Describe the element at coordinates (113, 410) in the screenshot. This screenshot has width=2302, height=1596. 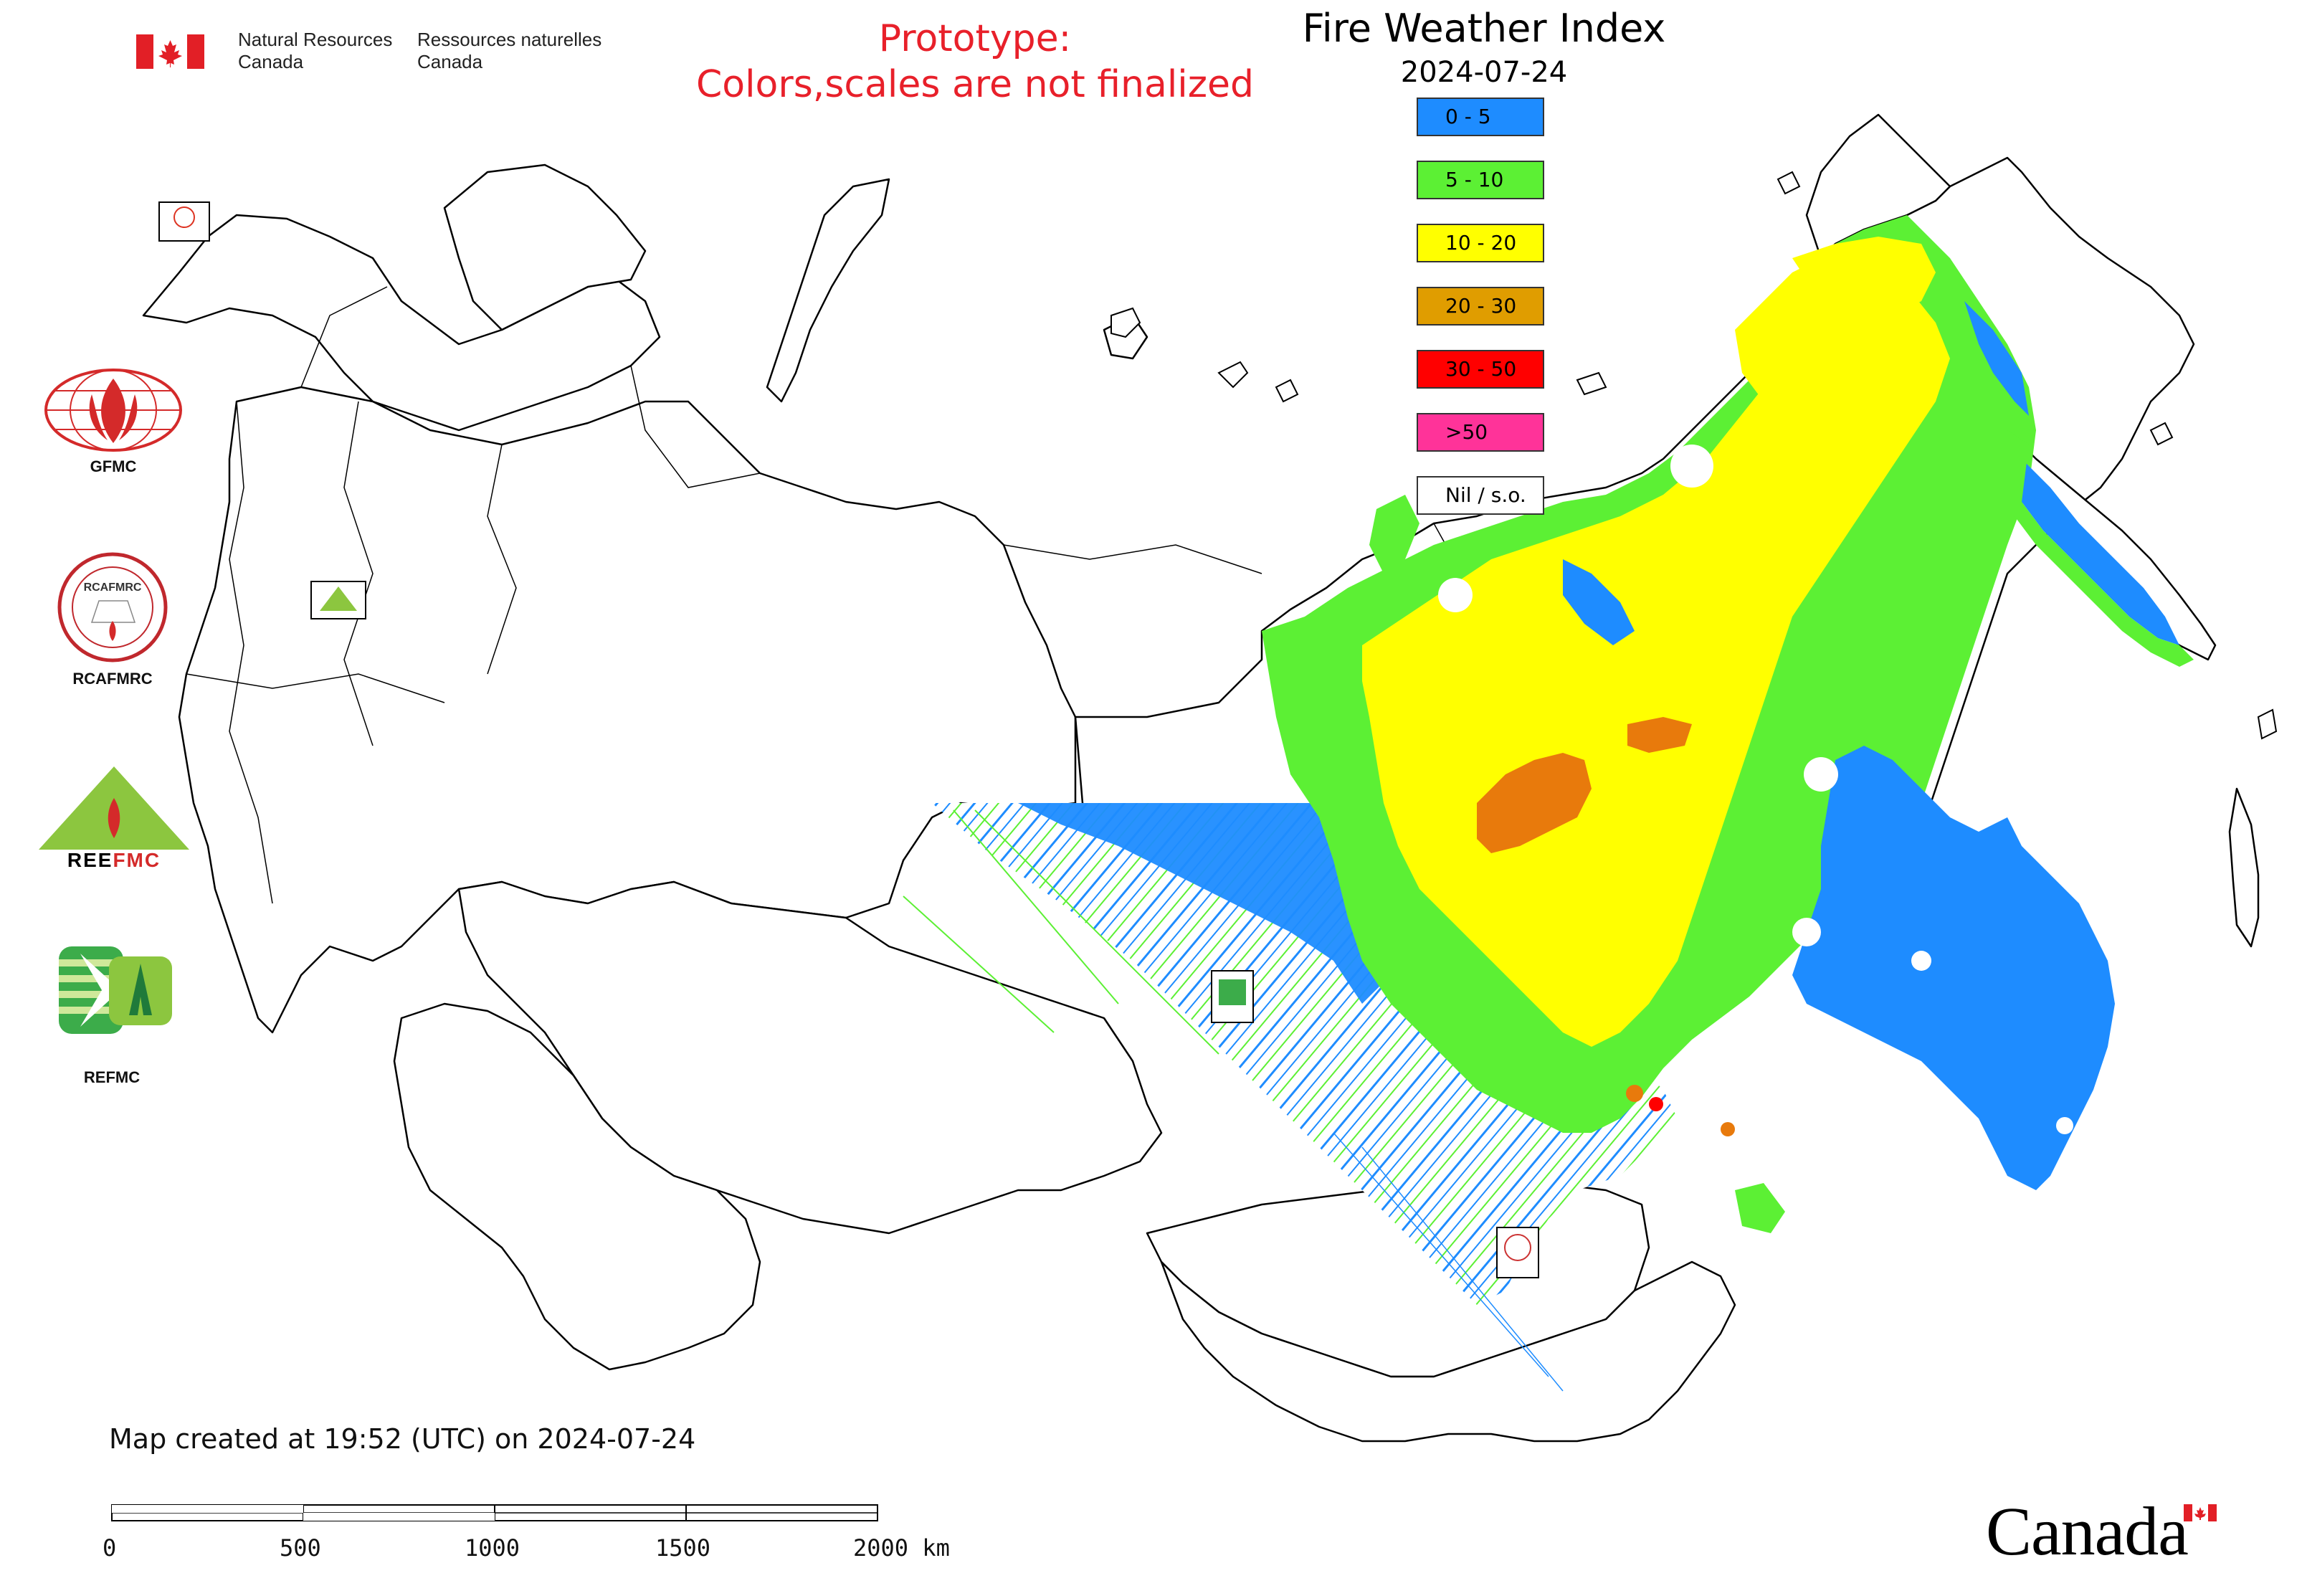
I see `gfmc-logo-icon` at that location.